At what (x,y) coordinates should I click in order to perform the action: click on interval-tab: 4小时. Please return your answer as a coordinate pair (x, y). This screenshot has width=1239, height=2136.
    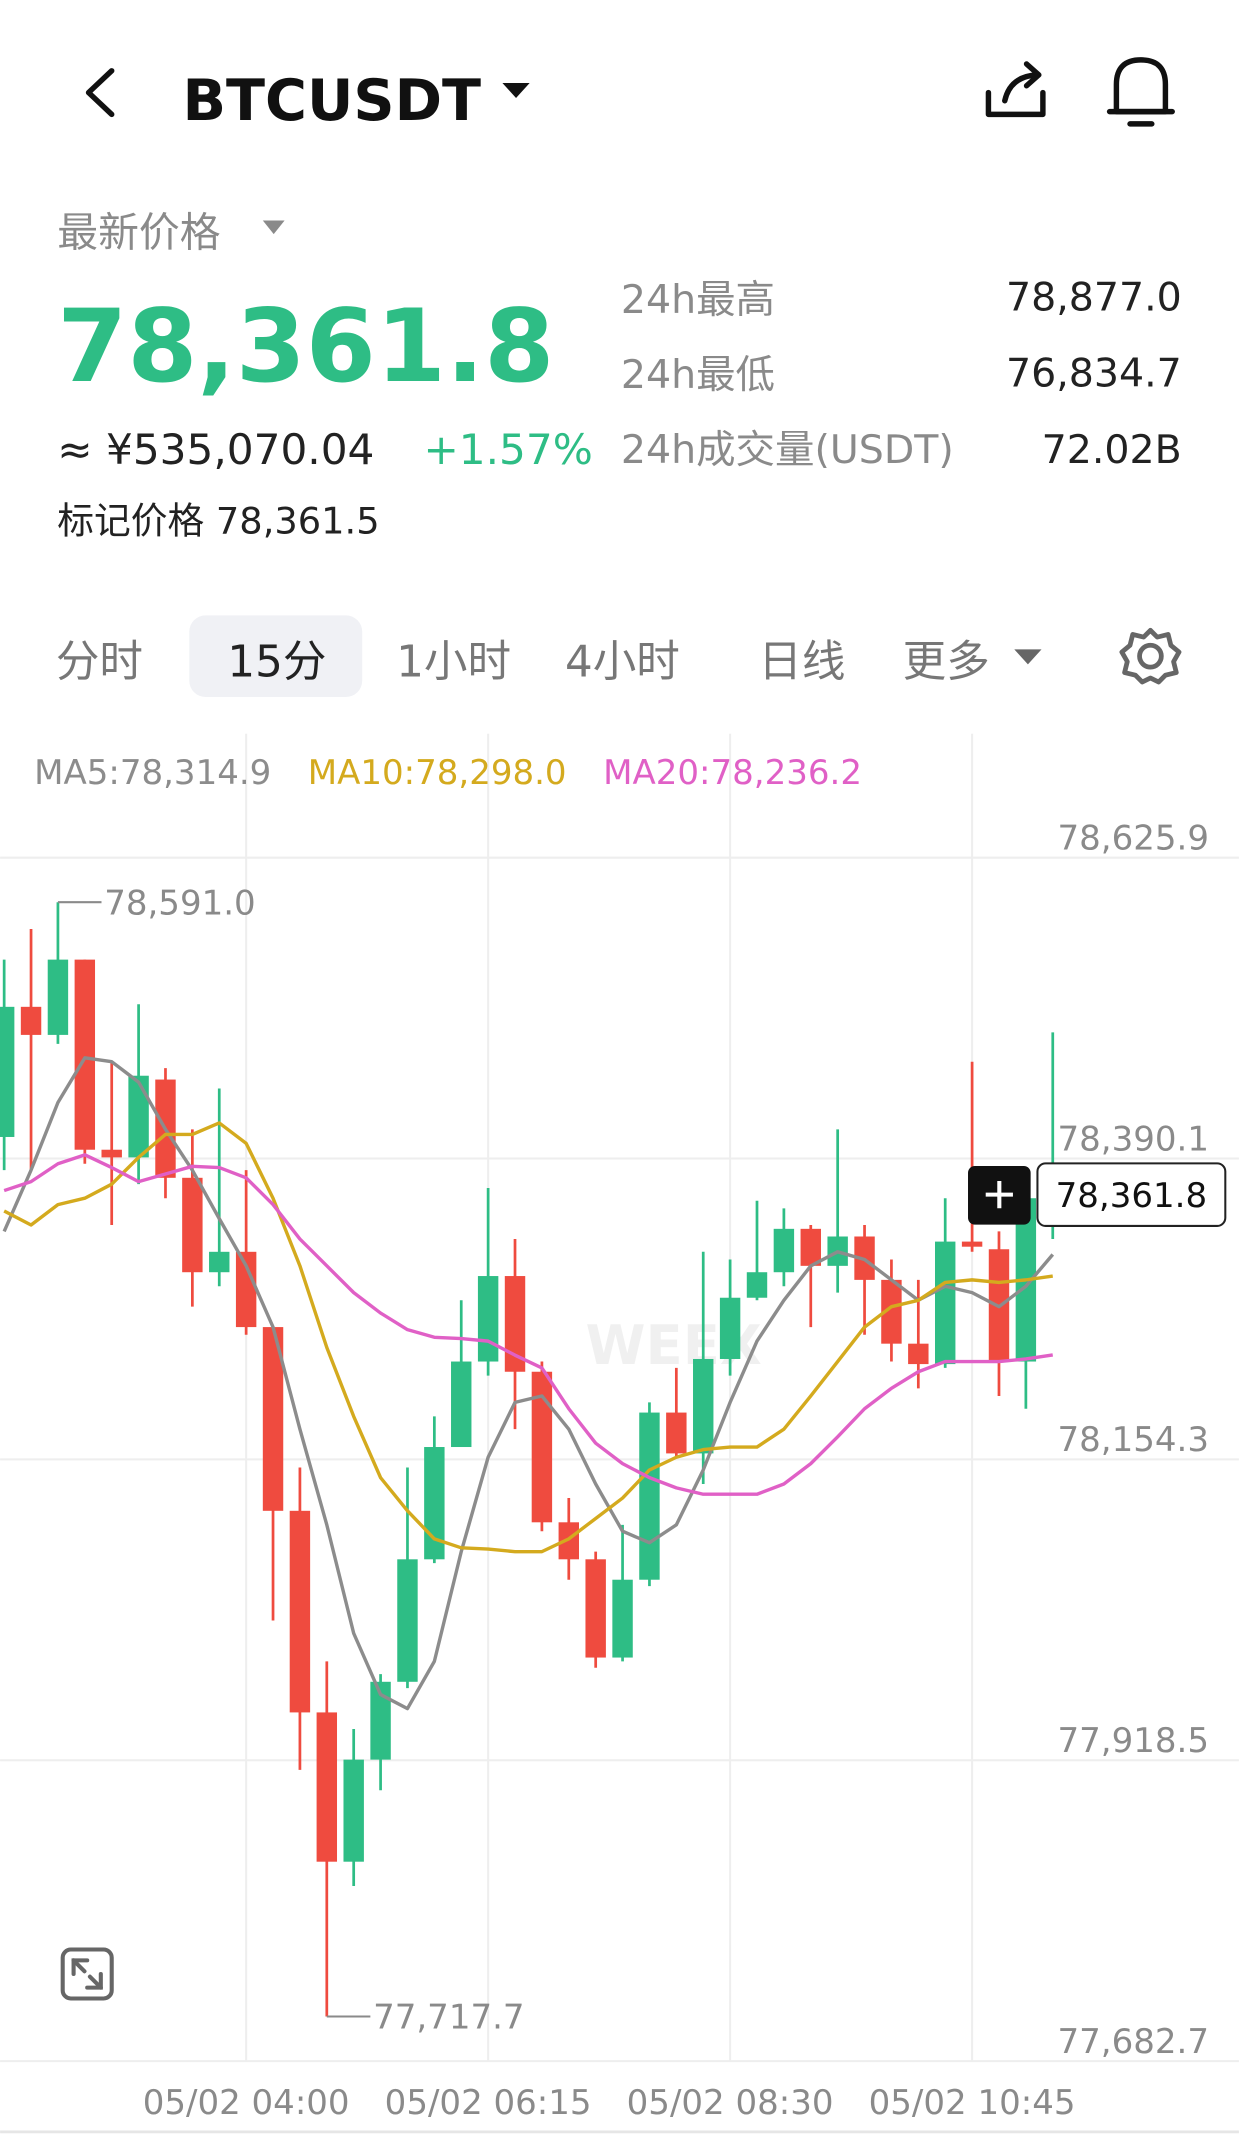
    Looking at the image, I should click on (622, 663).